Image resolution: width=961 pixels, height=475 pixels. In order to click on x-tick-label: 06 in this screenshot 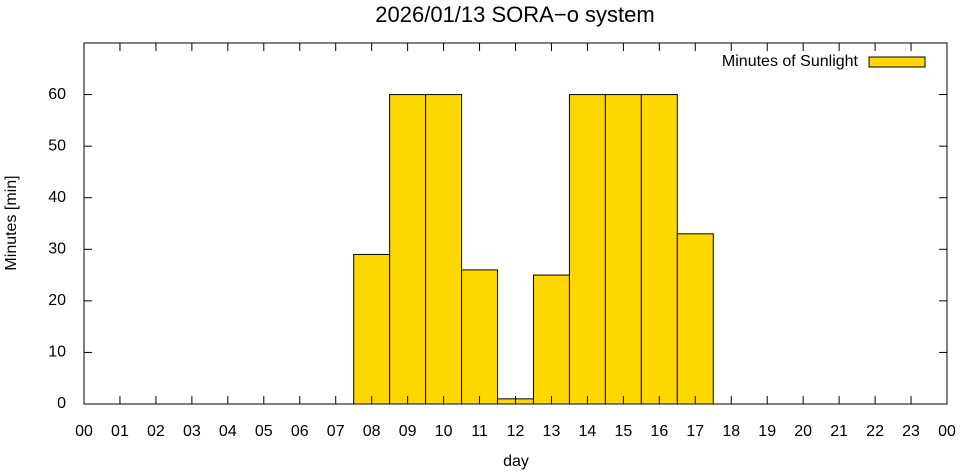, I will do `click(300, 431)`.